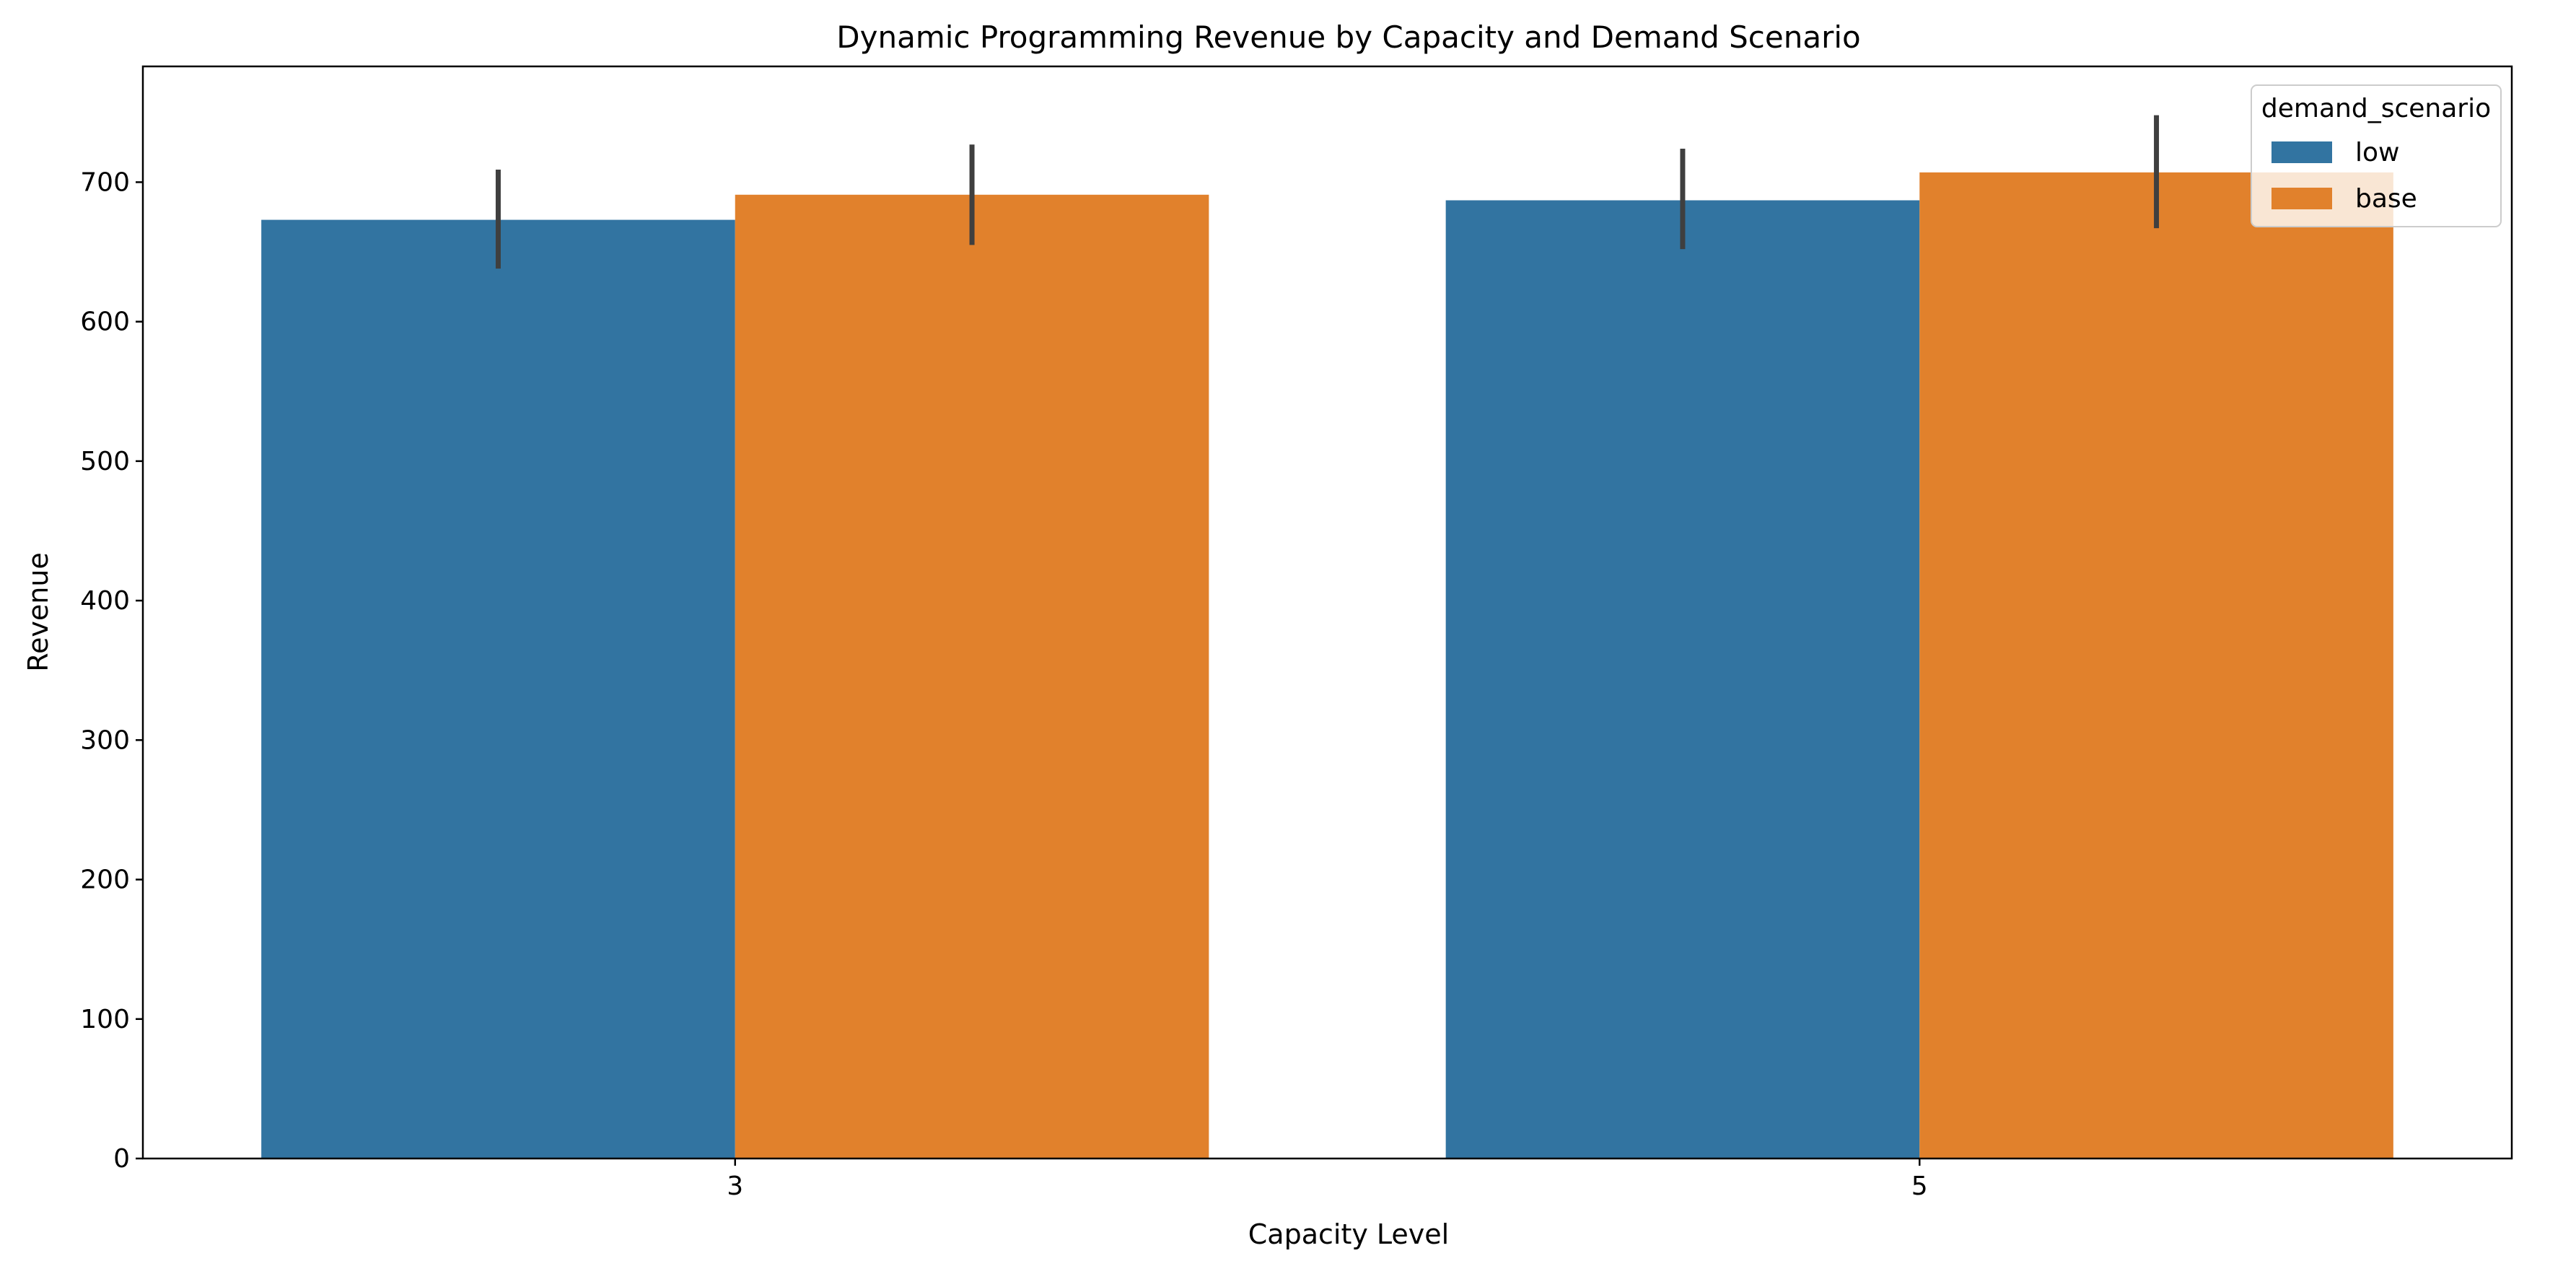 This screenshot has width=2576, height=1274. What do you see at coordinates (105, 461) in the screenshot?
I see `y-tick-label-500: 500` at bounding box center [105, 461].